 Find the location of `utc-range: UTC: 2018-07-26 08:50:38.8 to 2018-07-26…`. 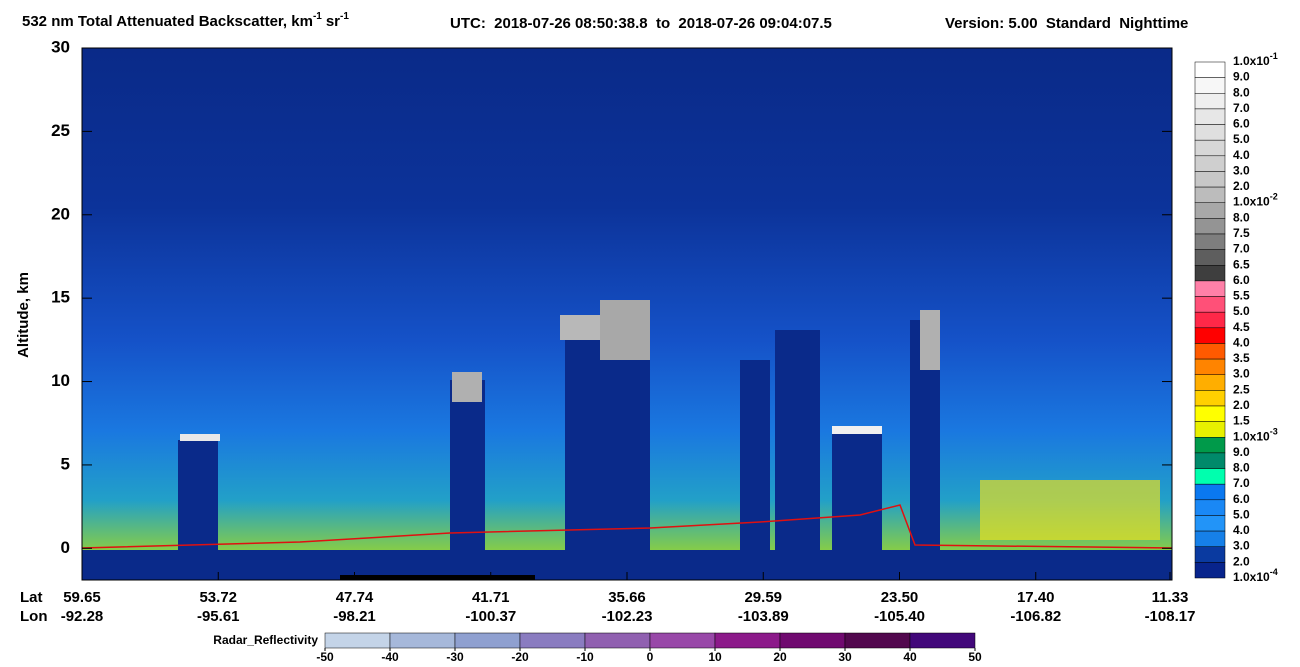

utc-range: UTC: 2018-07-26 08:50:38.8 to 2018-07-26… is located at coordinates (641, 23).